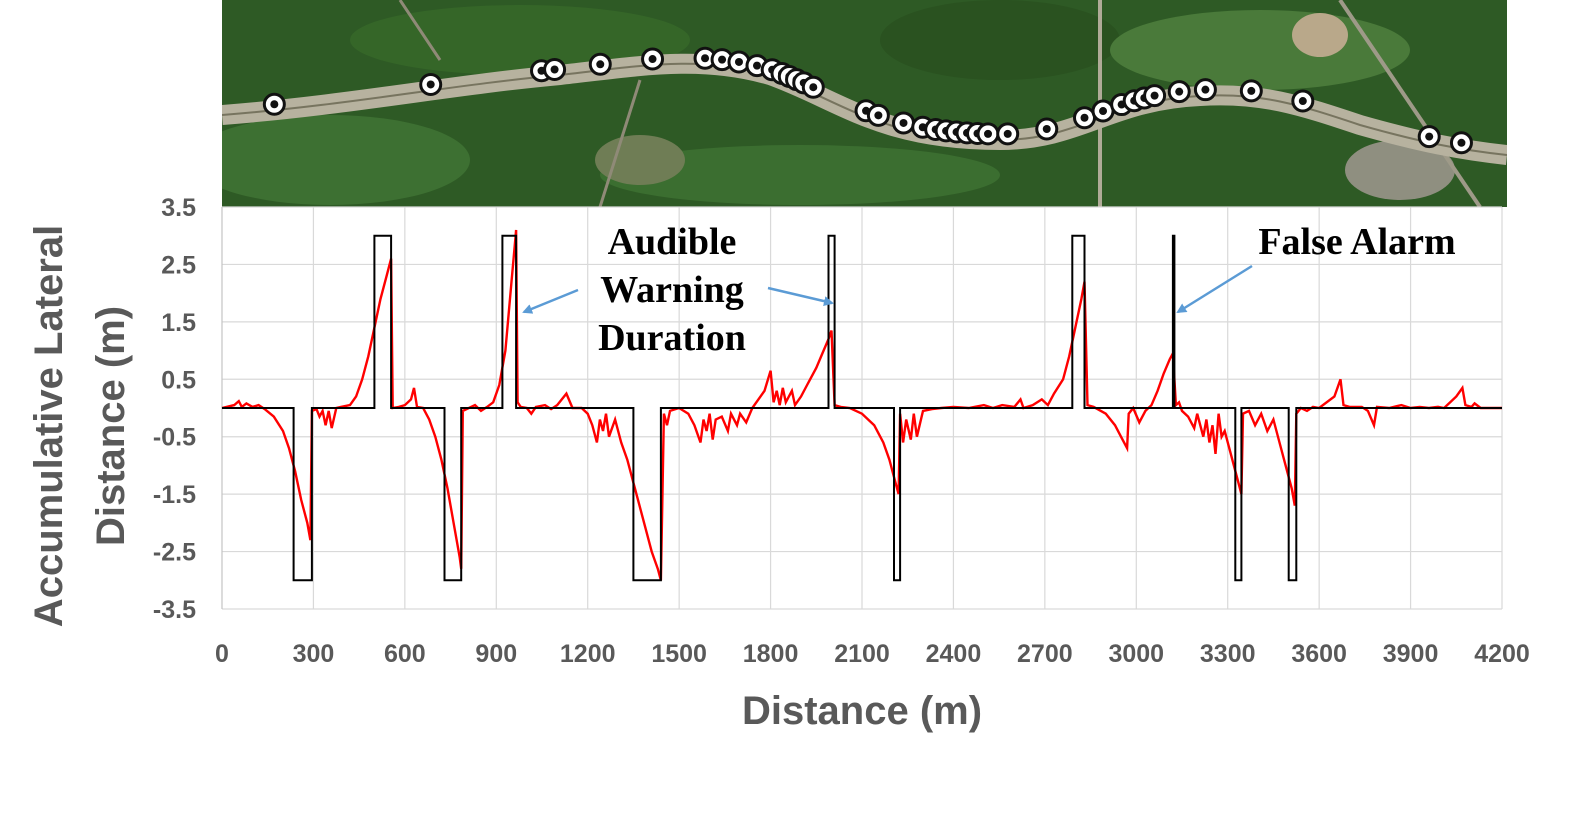  I want to click on x-tick-label: 0, so click(222, 654).